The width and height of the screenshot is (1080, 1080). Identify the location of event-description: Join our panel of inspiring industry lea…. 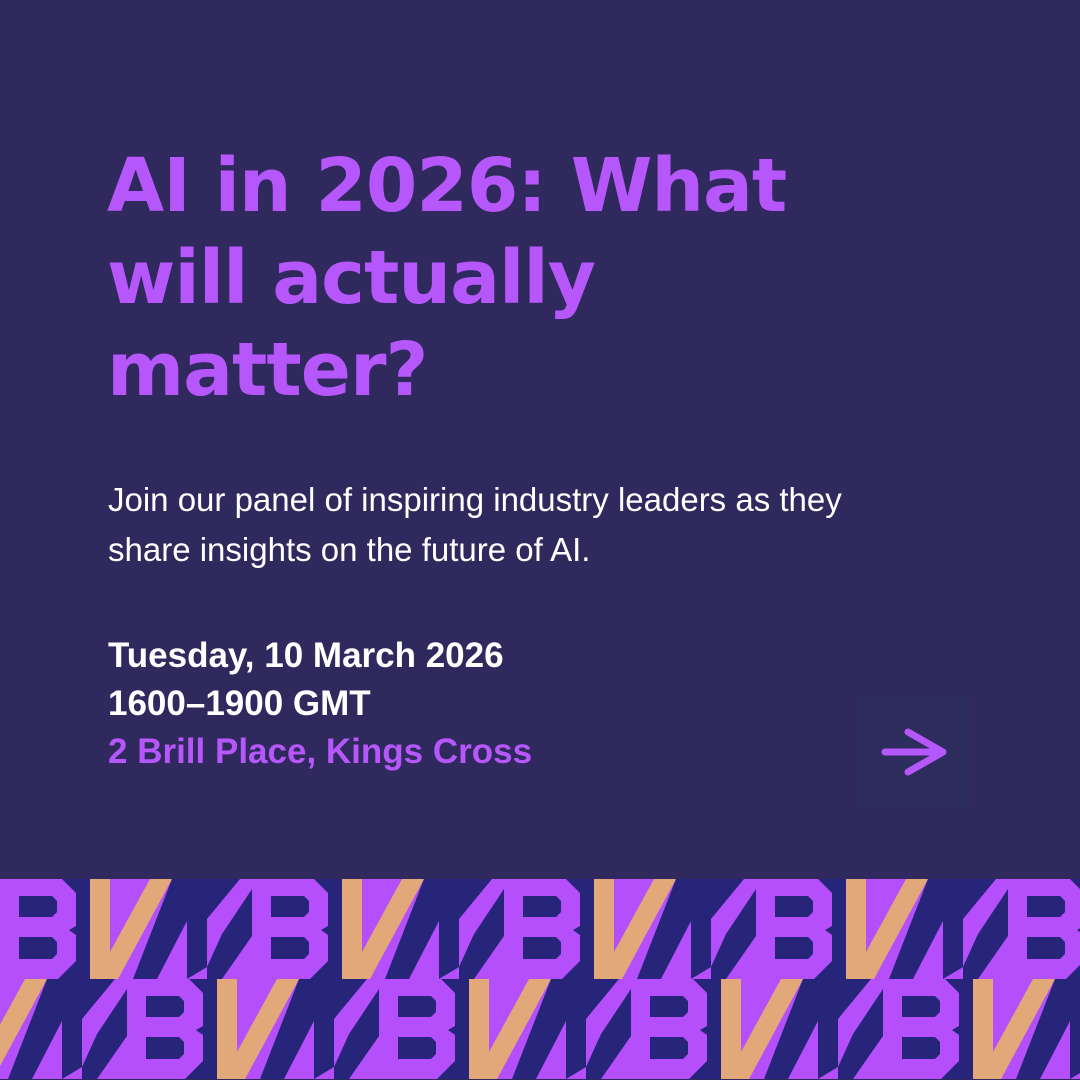
(475, 524).